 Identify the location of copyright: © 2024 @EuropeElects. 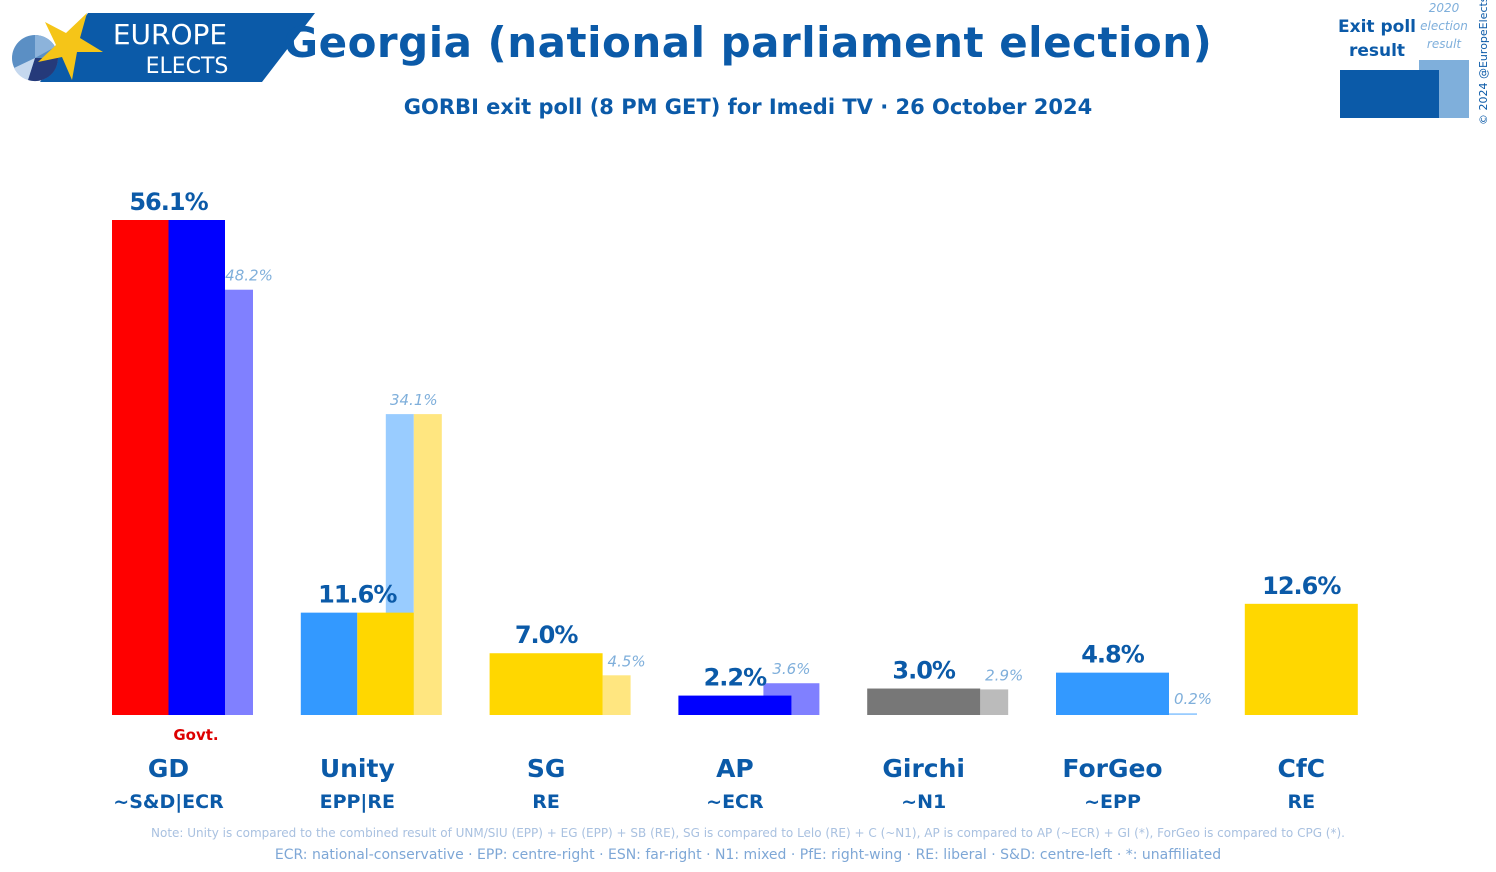
(1483, 62).